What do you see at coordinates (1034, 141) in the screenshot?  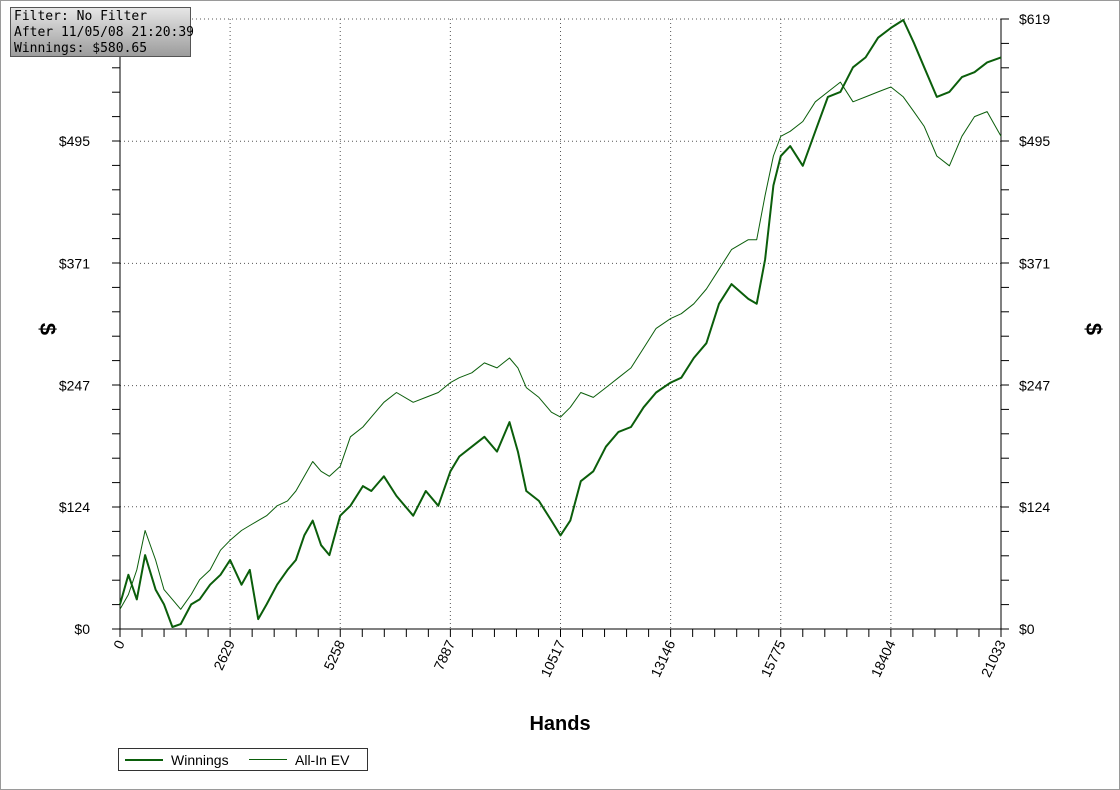 I see `y-tick-label-right: $495` at bounding box center [1034, 141].